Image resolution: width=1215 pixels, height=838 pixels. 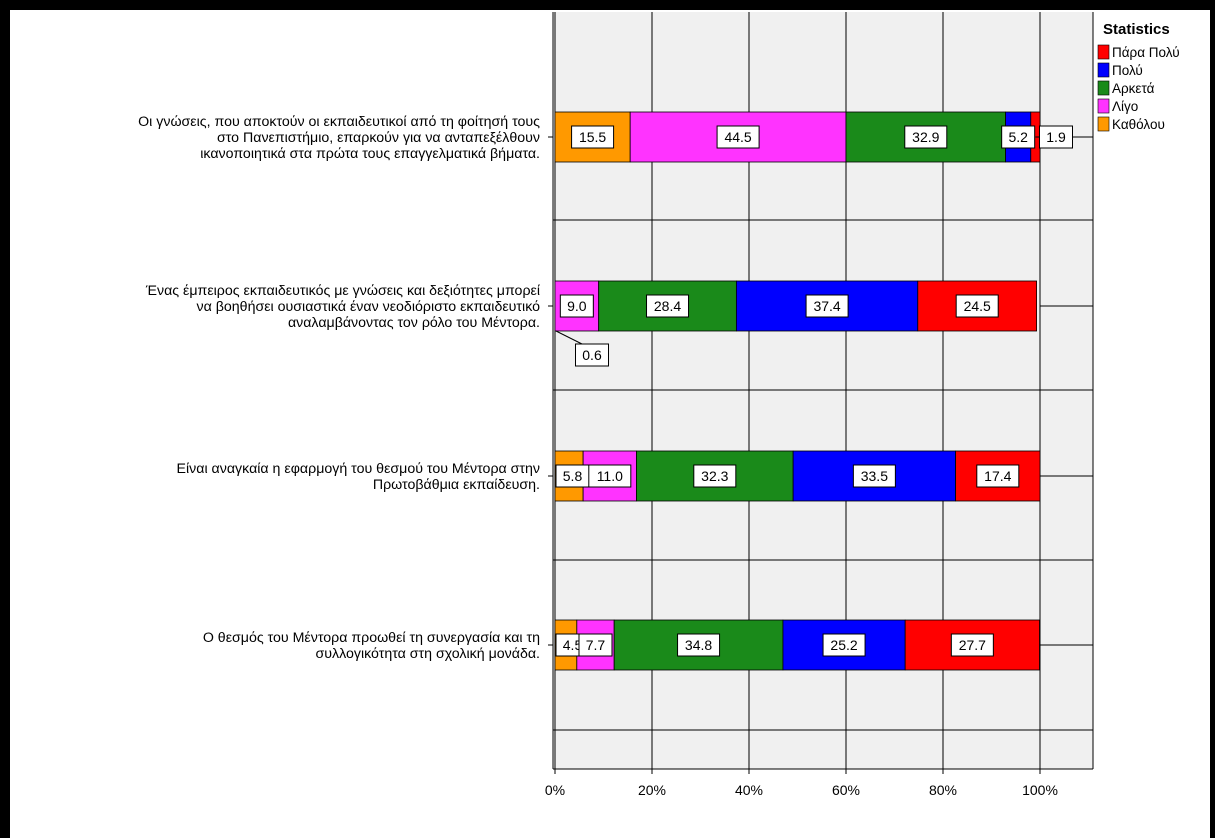 I want to click on data-label: 7.7, so click(x=596, y=645).